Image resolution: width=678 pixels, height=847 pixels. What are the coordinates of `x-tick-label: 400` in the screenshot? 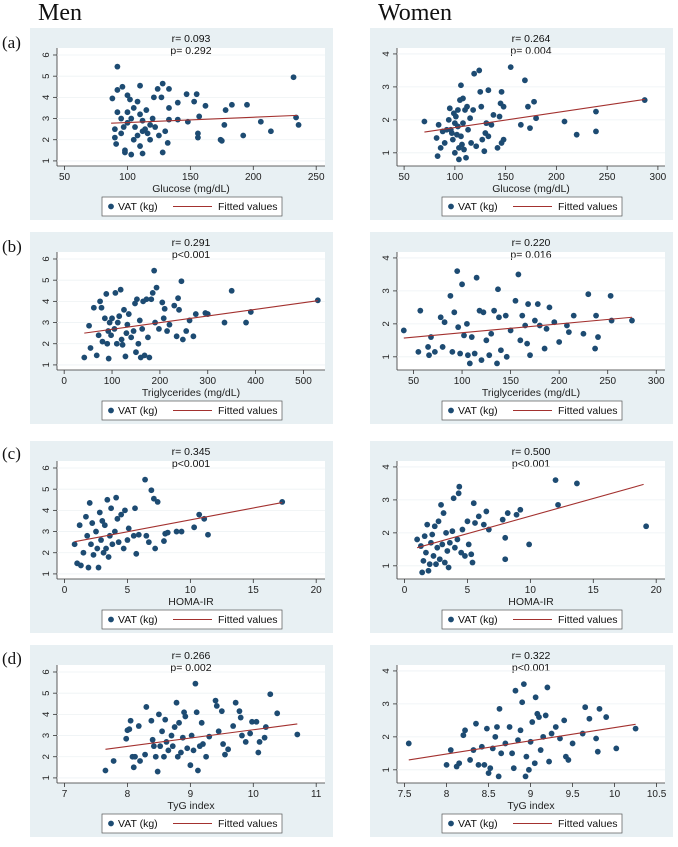 It's located at (255, 381).